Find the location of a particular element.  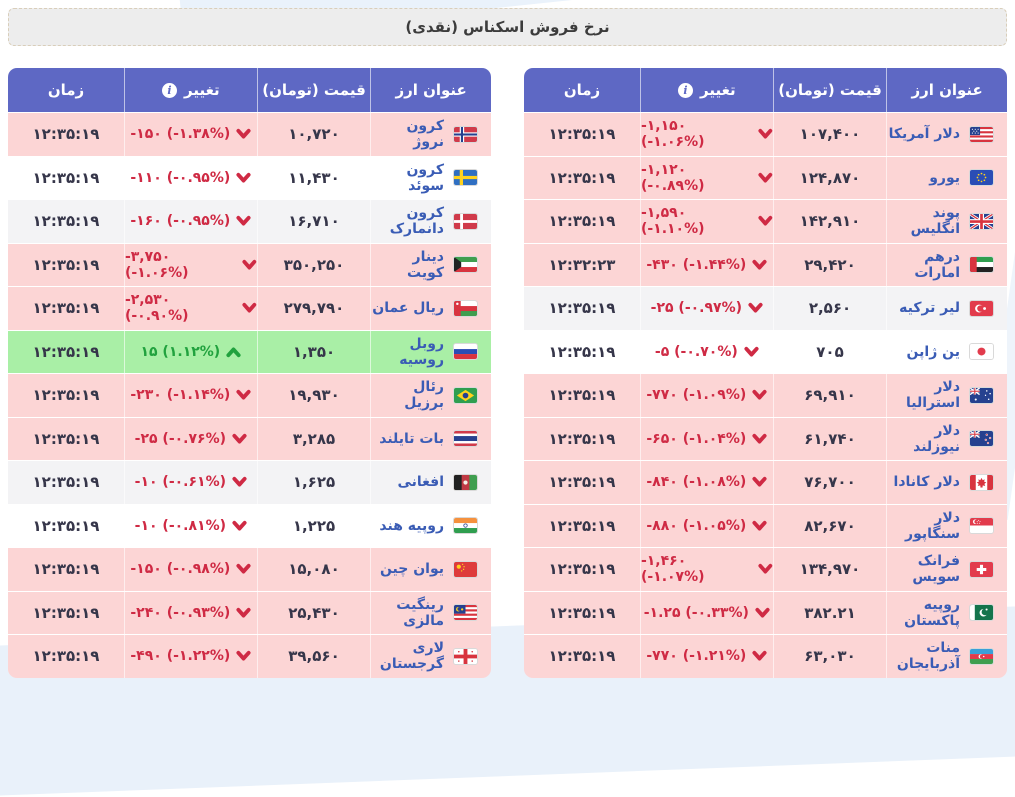

in-flag-icon is located at coordinates (465, 526).